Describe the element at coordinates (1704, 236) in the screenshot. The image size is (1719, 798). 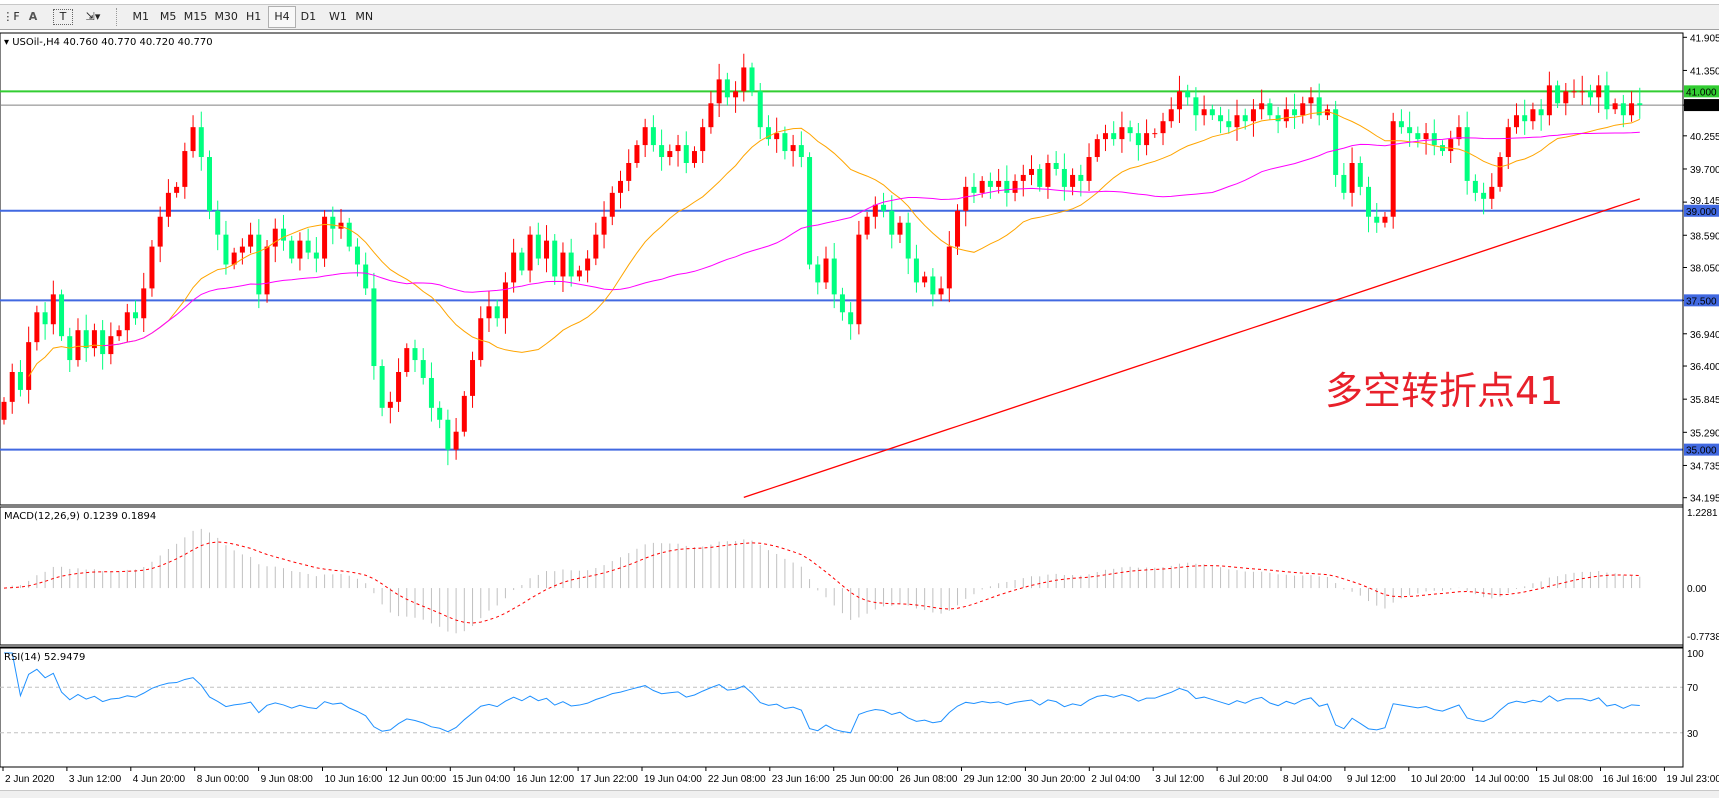
I see `price-tick-label: 38.590` at that location.